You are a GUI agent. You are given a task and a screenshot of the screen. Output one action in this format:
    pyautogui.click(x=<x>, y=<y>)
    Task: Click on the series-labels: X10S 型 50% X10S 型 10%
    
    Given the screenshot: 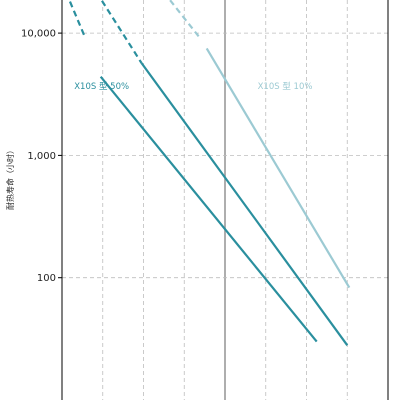 What is the action you would take?
    pyautogui.click(x=193, y=87)
    